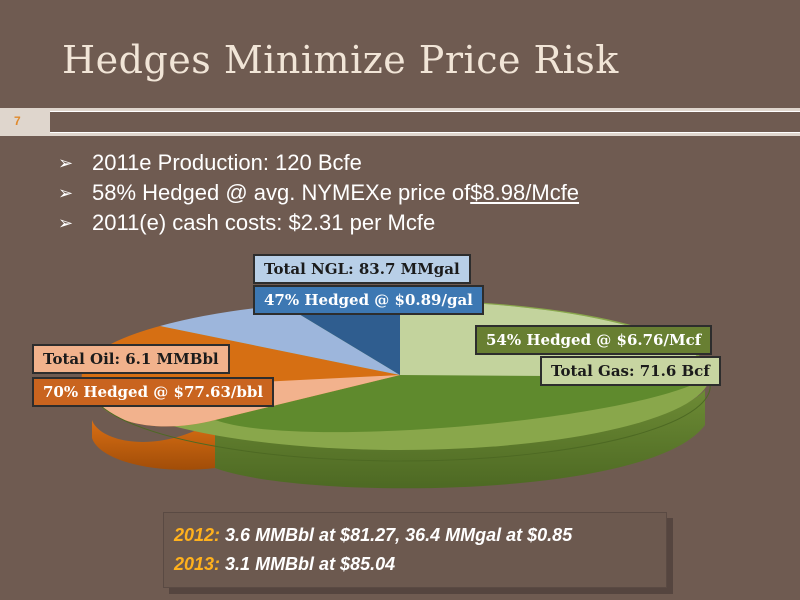 This screenshot has width=800, height=600. I want to click on rule-line-bottom, so click(425, 132).